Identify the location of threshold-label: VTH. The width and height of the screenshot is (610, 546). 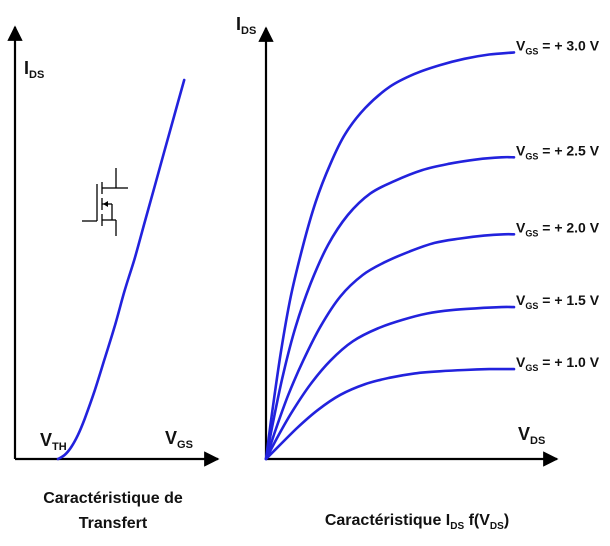
(53, 441).